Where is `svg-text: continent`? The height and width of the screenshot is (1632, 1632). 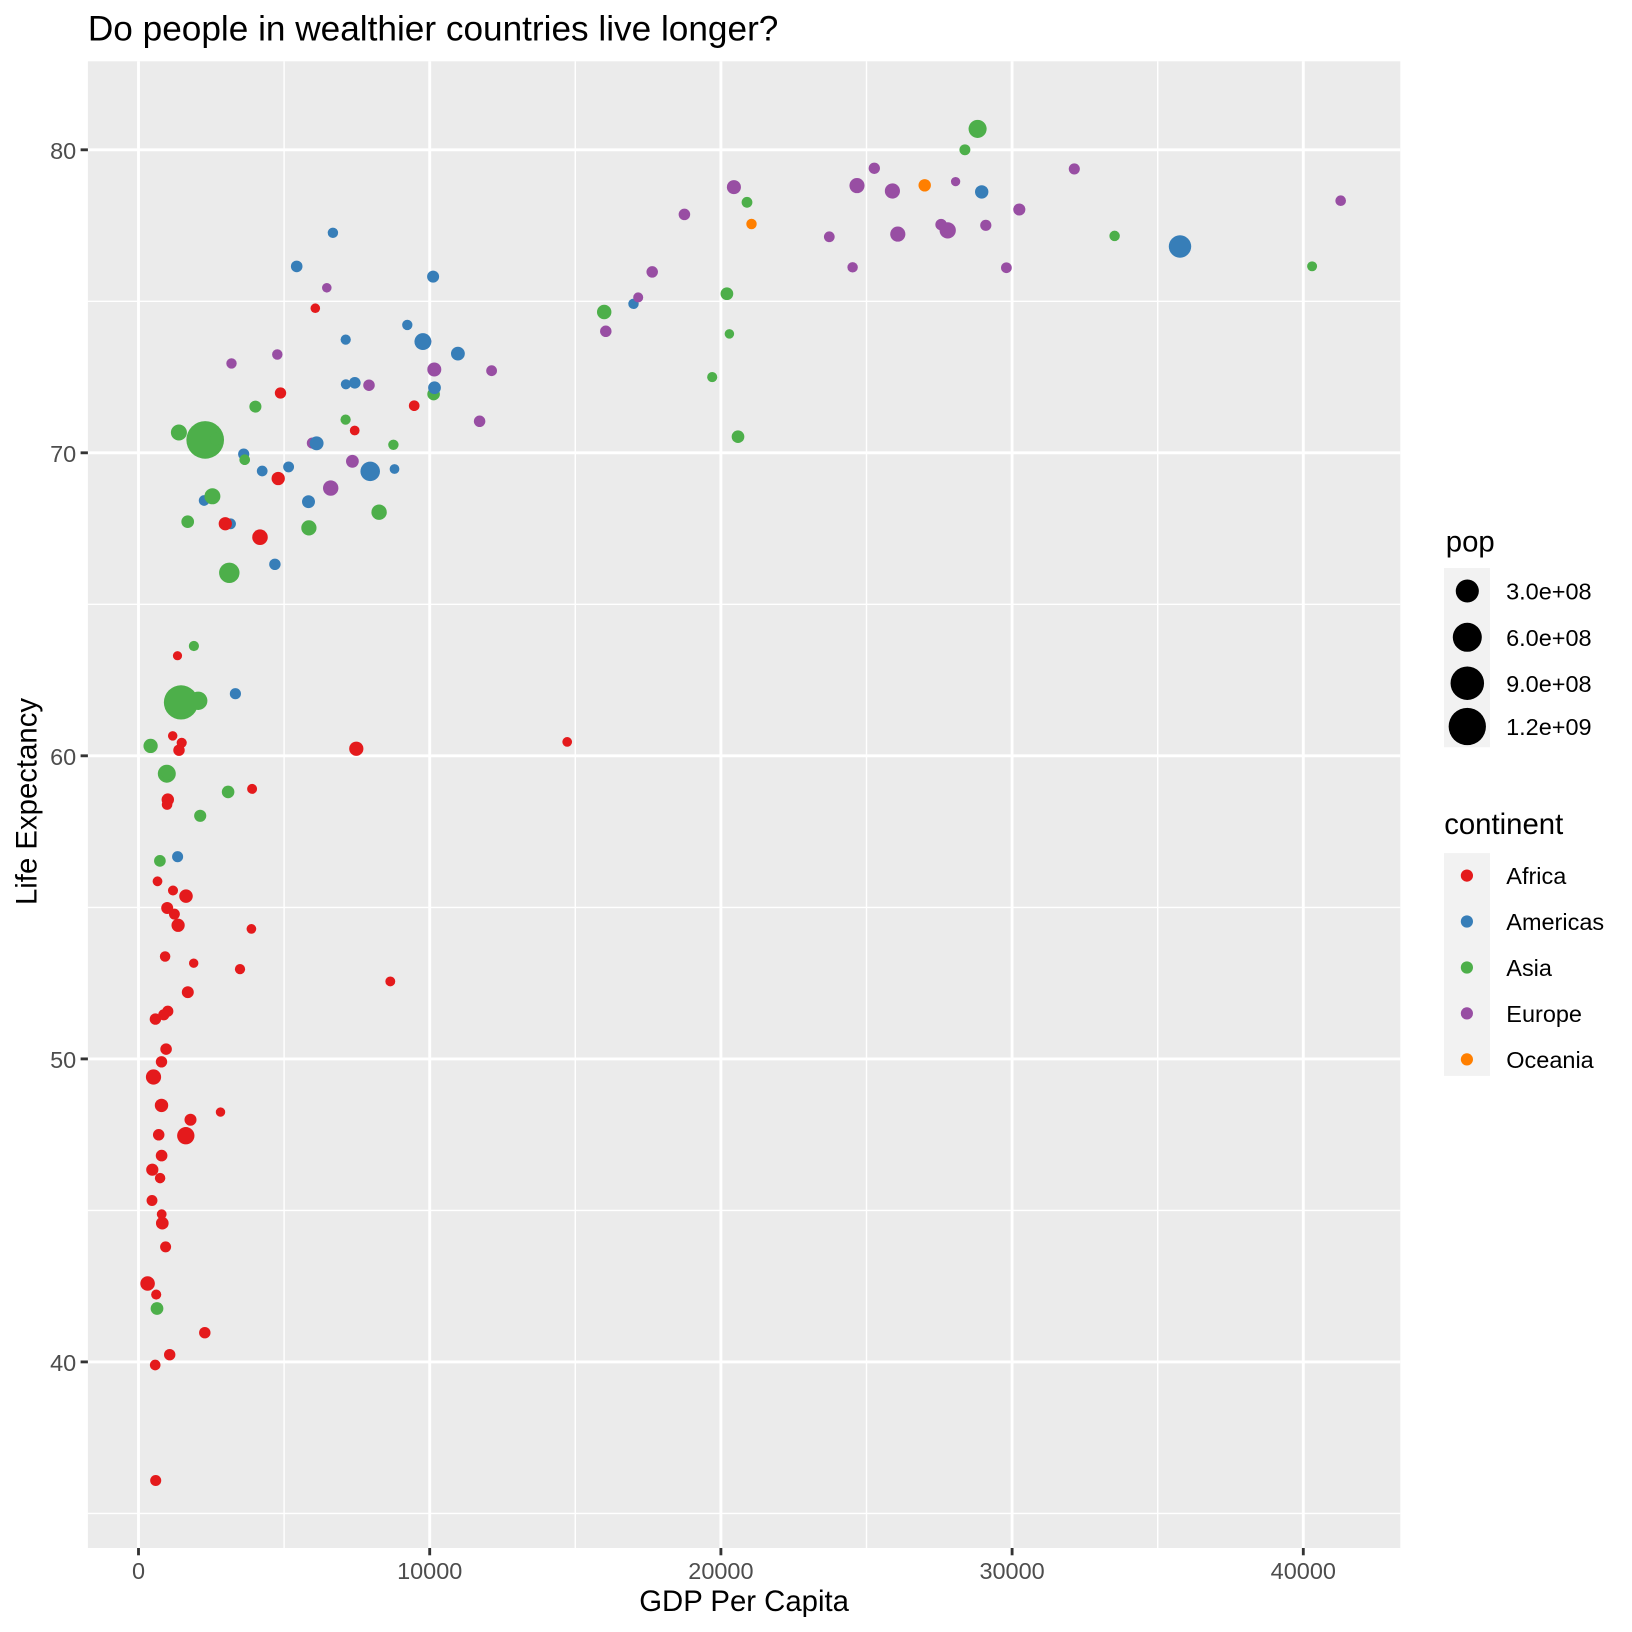
svg-text: continent is located at coordinates (1503, 824).